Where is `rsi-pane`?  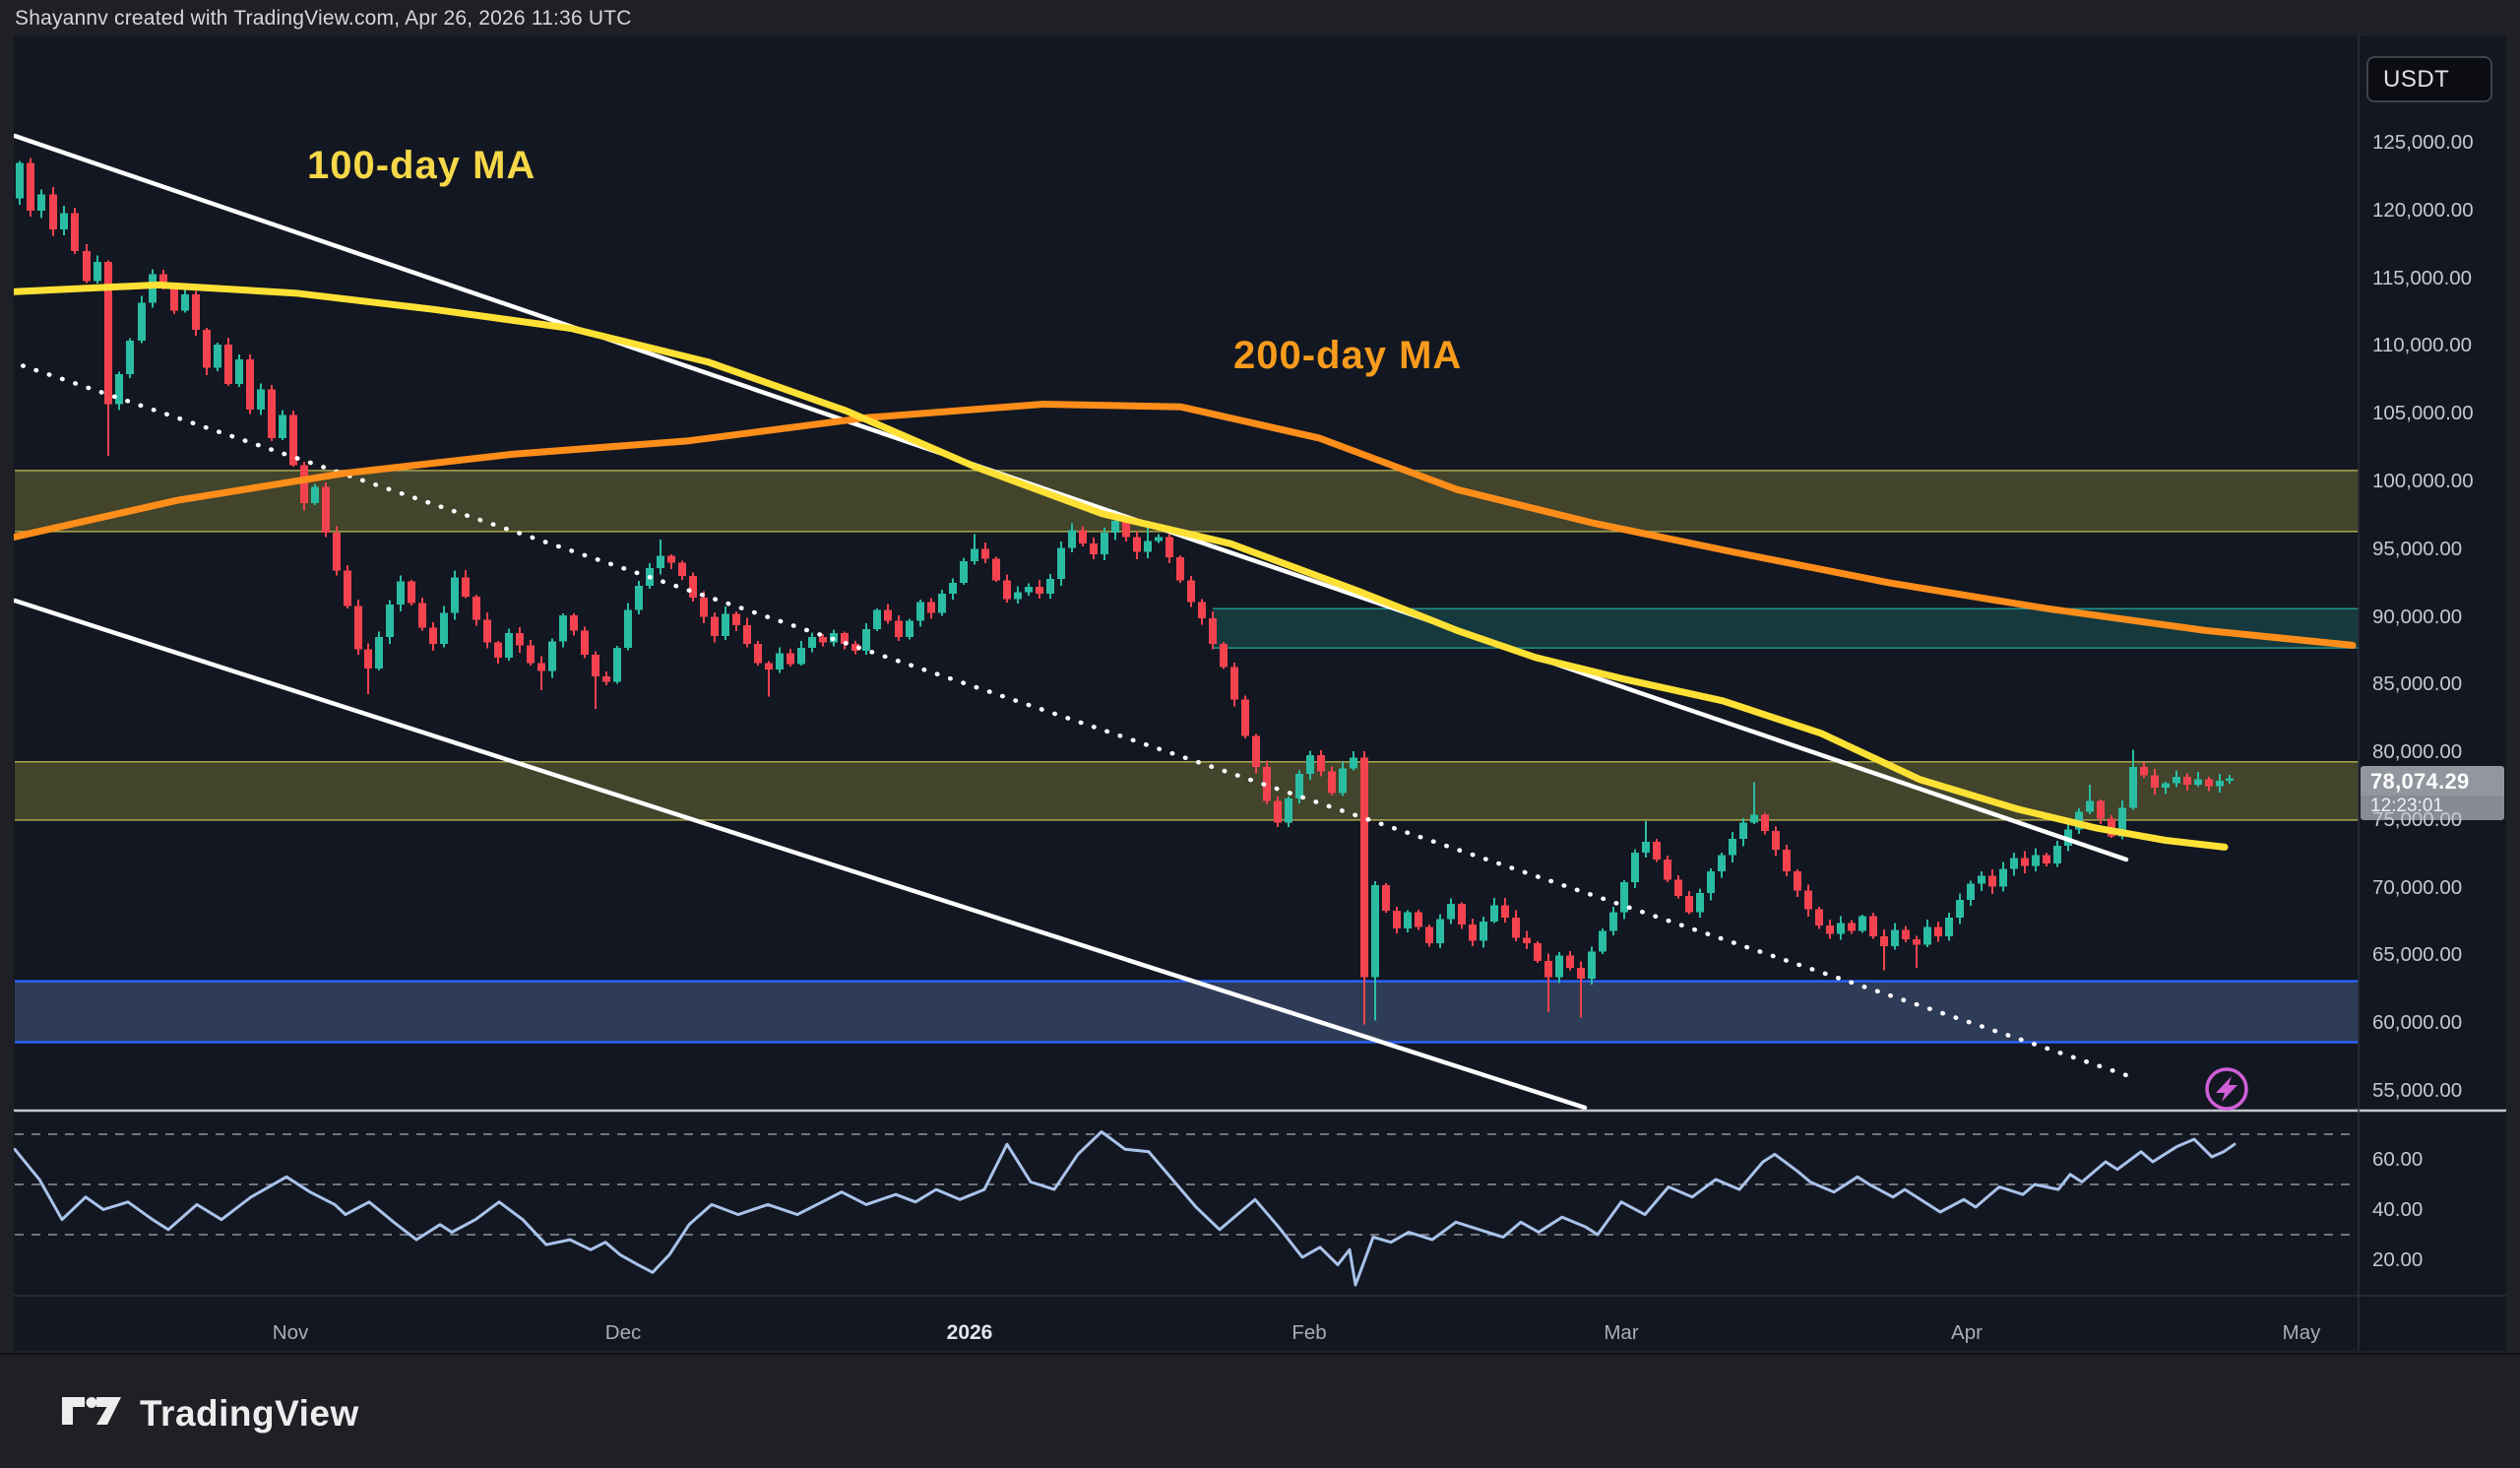
rsi-pane is located at coordinates (1186, 1209).